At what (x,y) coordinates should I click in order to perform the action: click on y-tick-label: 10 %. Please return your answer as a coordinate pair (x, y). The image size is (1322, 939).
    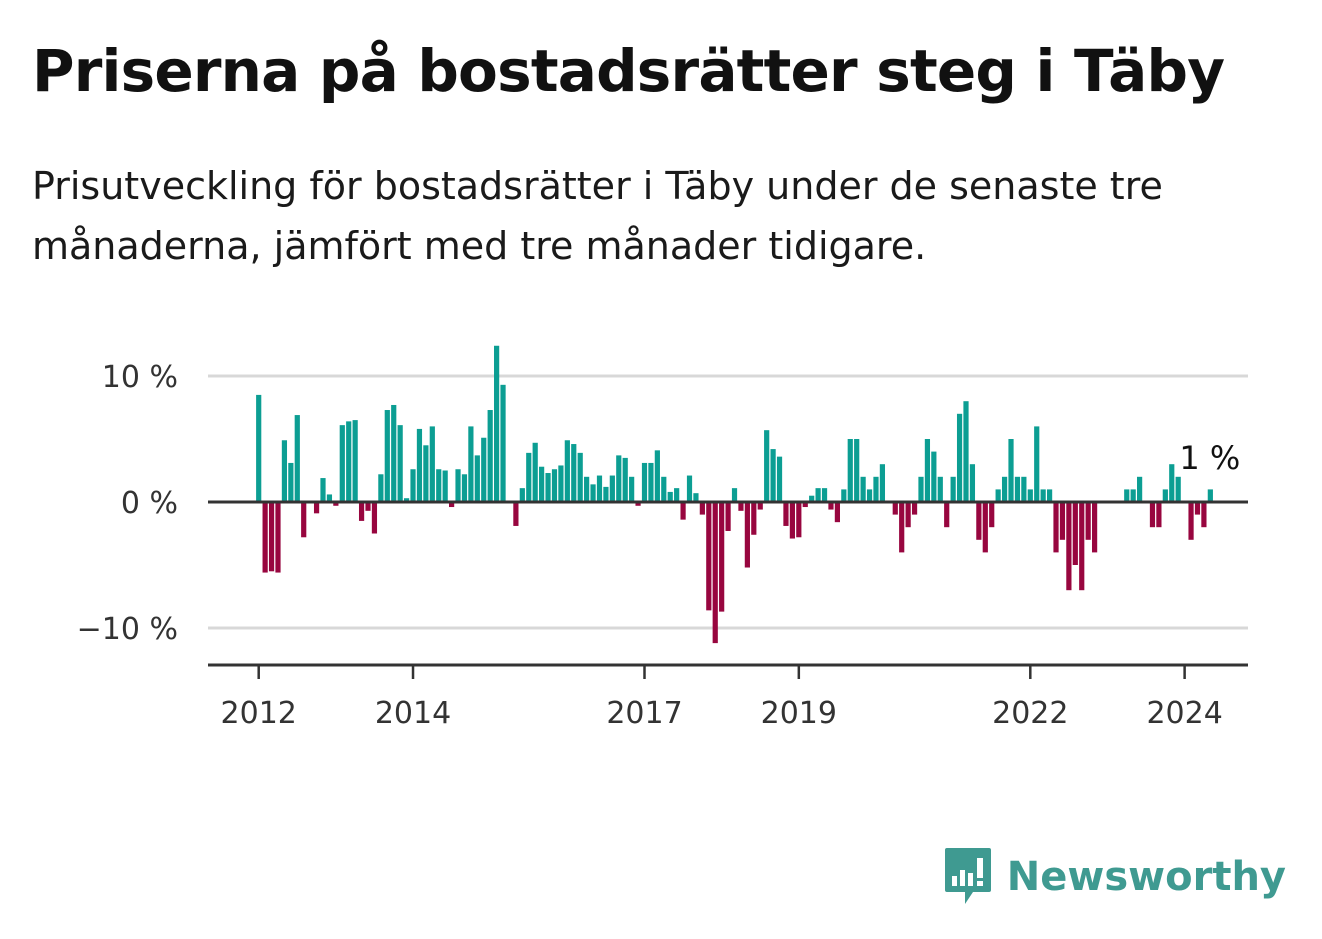
    Looking at the image, I should click on (140, 377).